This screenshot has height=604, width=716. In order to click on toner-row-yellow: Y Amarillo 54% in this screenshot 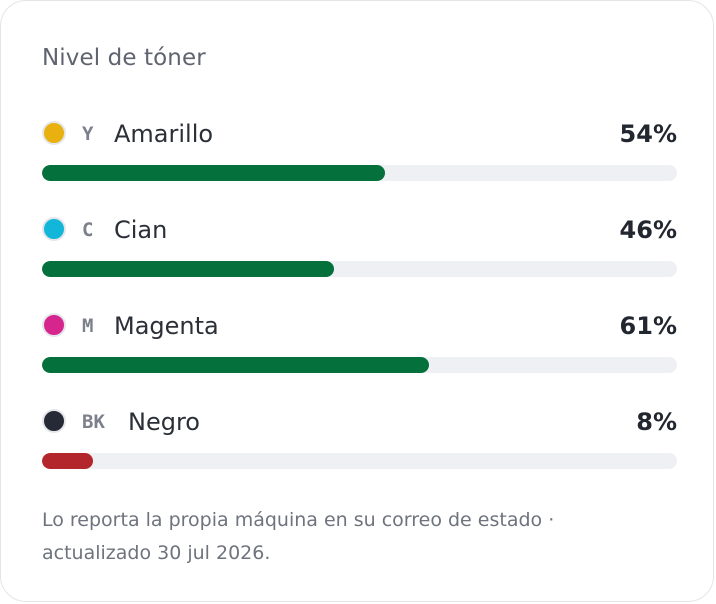, I will do `click(359, 156)`.